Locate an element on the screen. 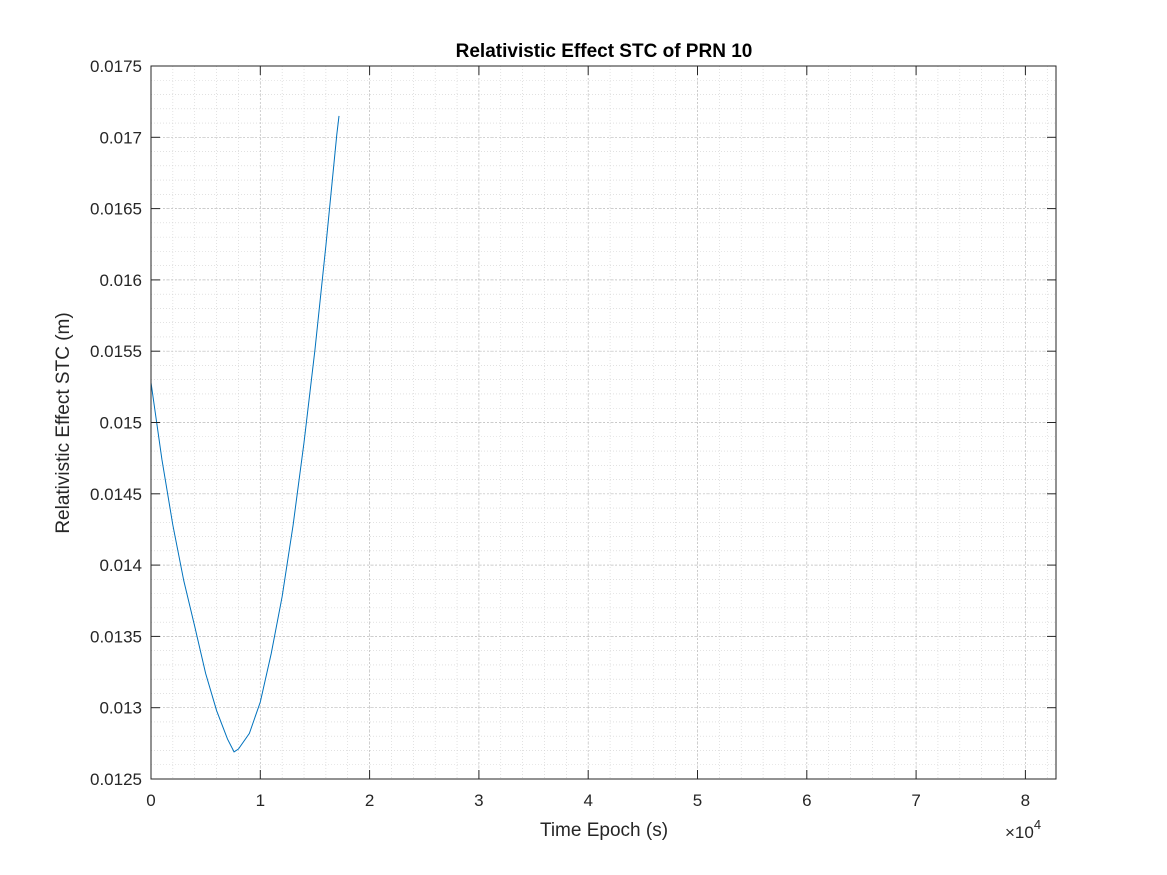 The height and width of the screenshot is (875, 1167). x-axis-exponent: ×10⁴ is located at coordinates (1023, 829).